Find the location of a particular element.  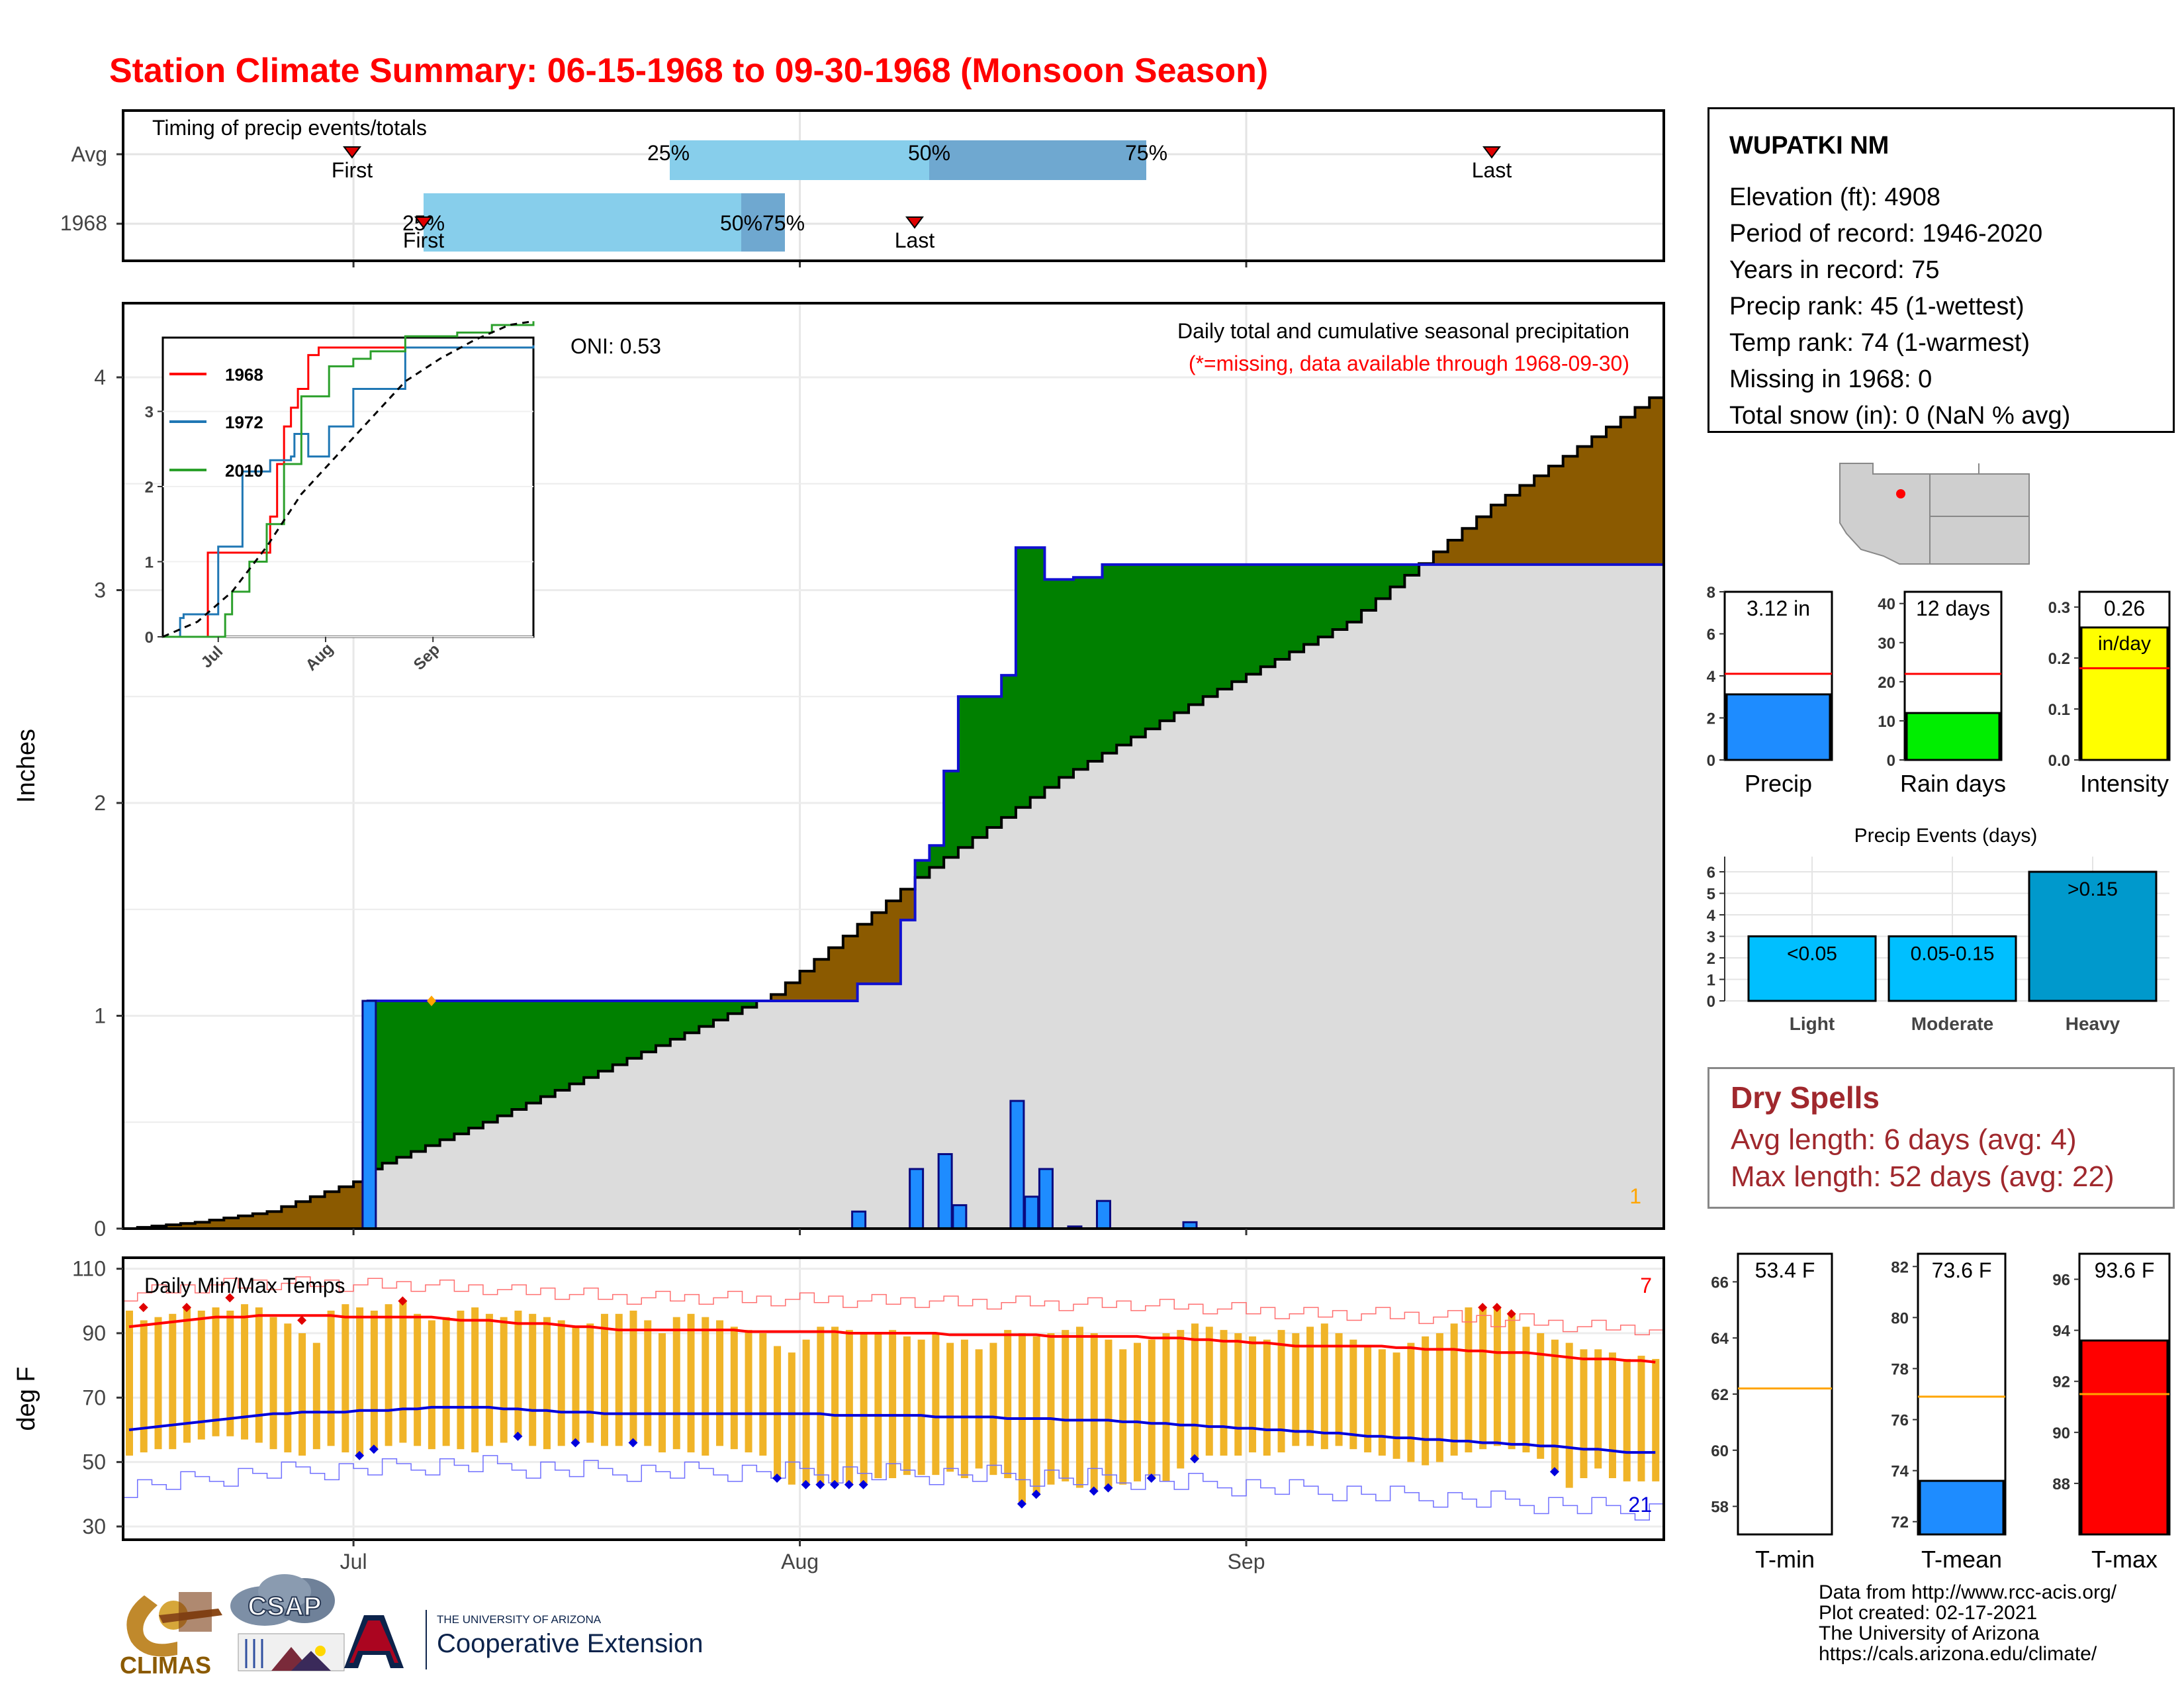

temp-xtick-label: Jul is located at coordinates (353, 1561).